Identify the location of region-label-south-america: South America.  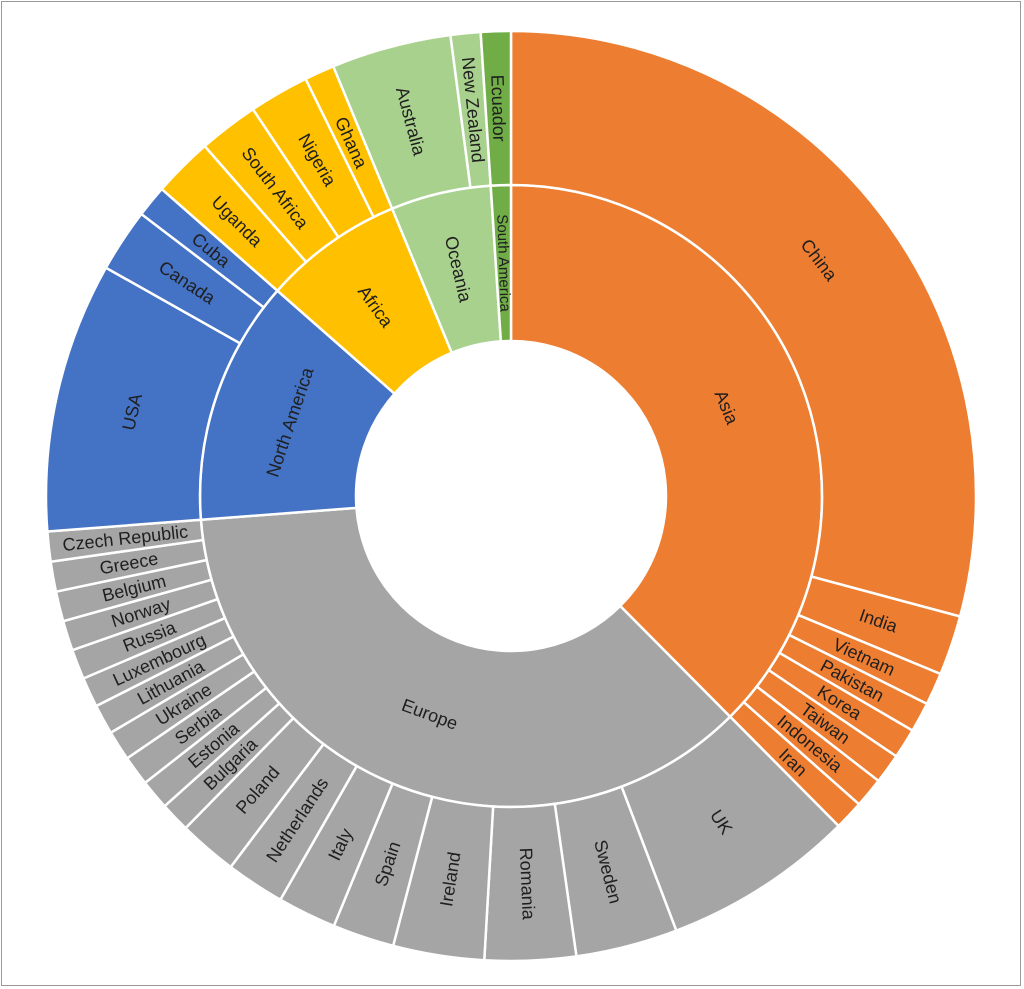
(503, 263).